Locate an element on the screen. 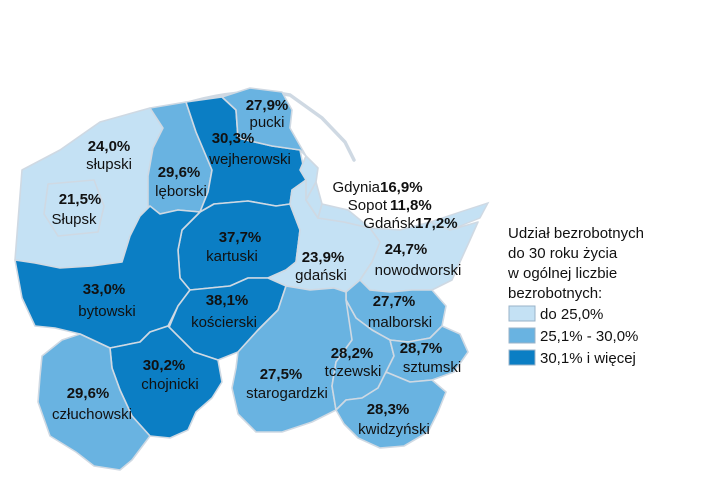 Image resolution: width=710 pixels, height=499 pixels. region-nowodworski is located at coordinates (419, 257).